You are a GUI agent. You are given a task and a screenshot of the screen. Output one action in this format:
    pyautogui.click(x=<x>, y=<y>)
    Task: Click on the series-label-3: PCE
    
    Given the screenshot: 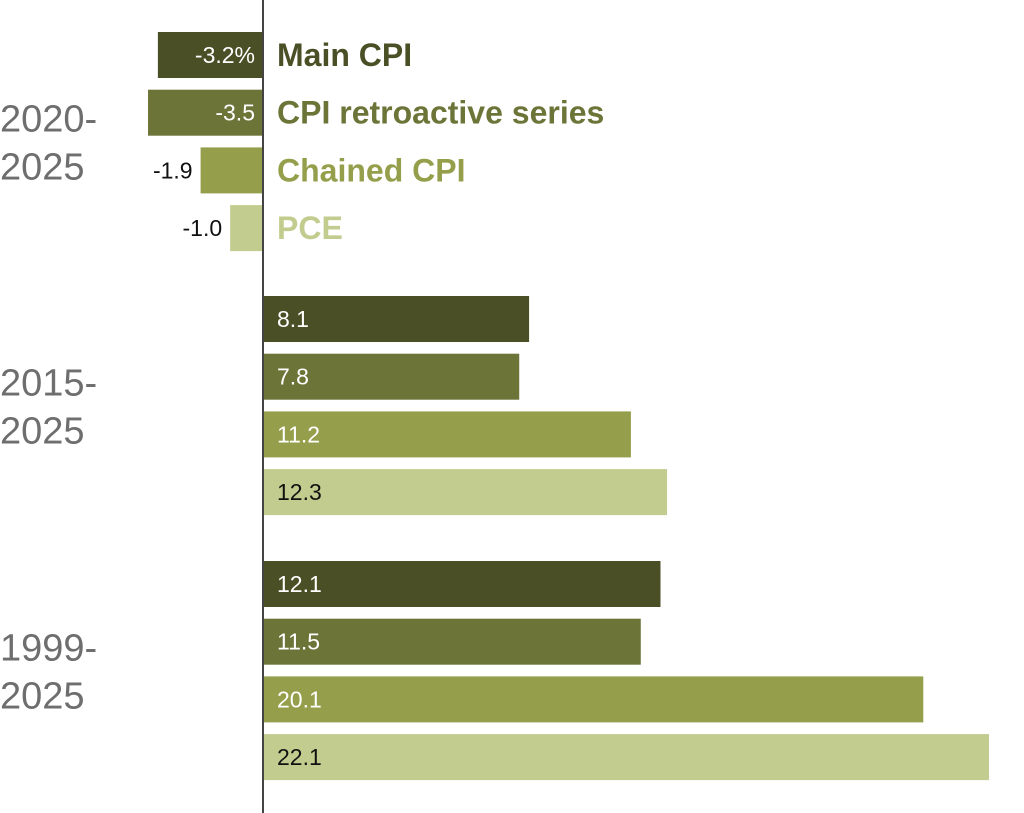 What is the action you would take?
    pyautogui.click(x=310, y=228)
    